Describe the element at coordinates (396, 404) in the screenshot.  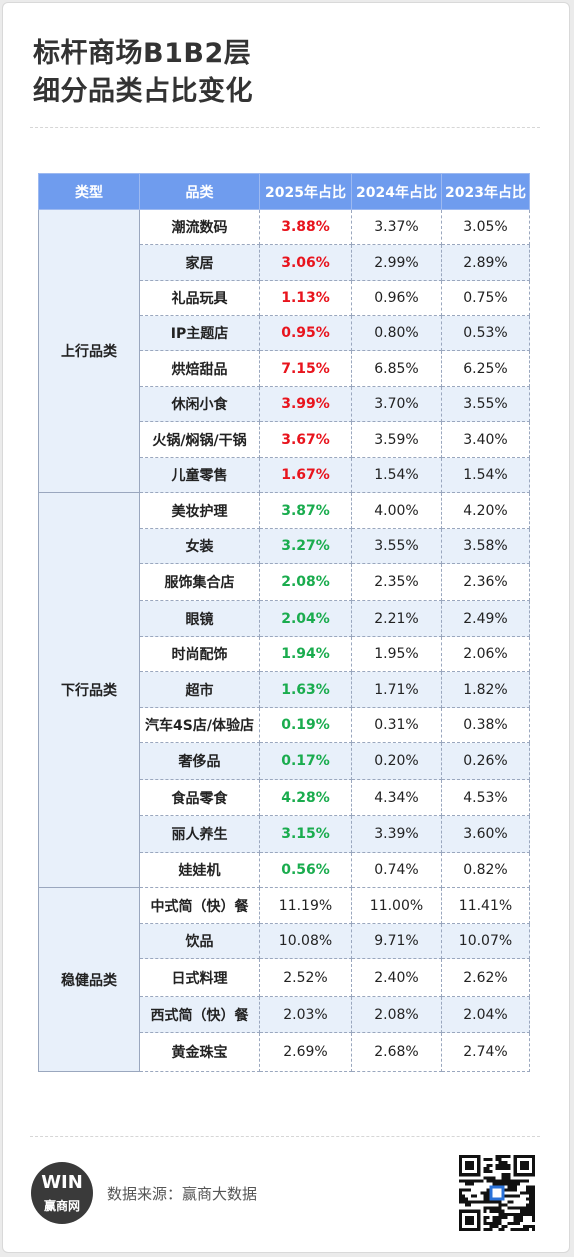
I see `share-2024-cell: 3.70%` at that location.